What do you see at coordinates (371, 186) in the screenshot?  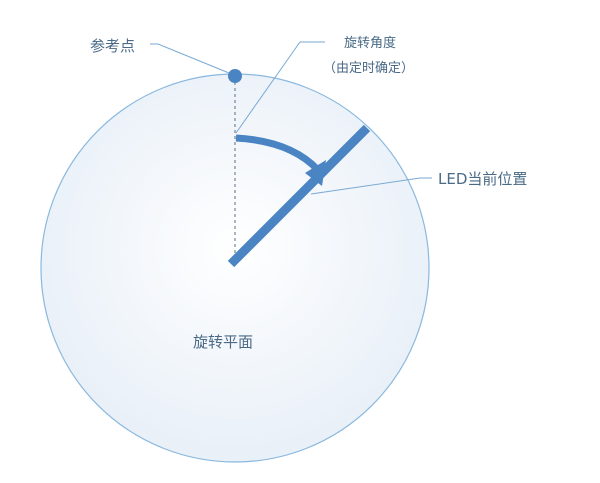 I see `led-position-leader` at bounding box center [371, 186].